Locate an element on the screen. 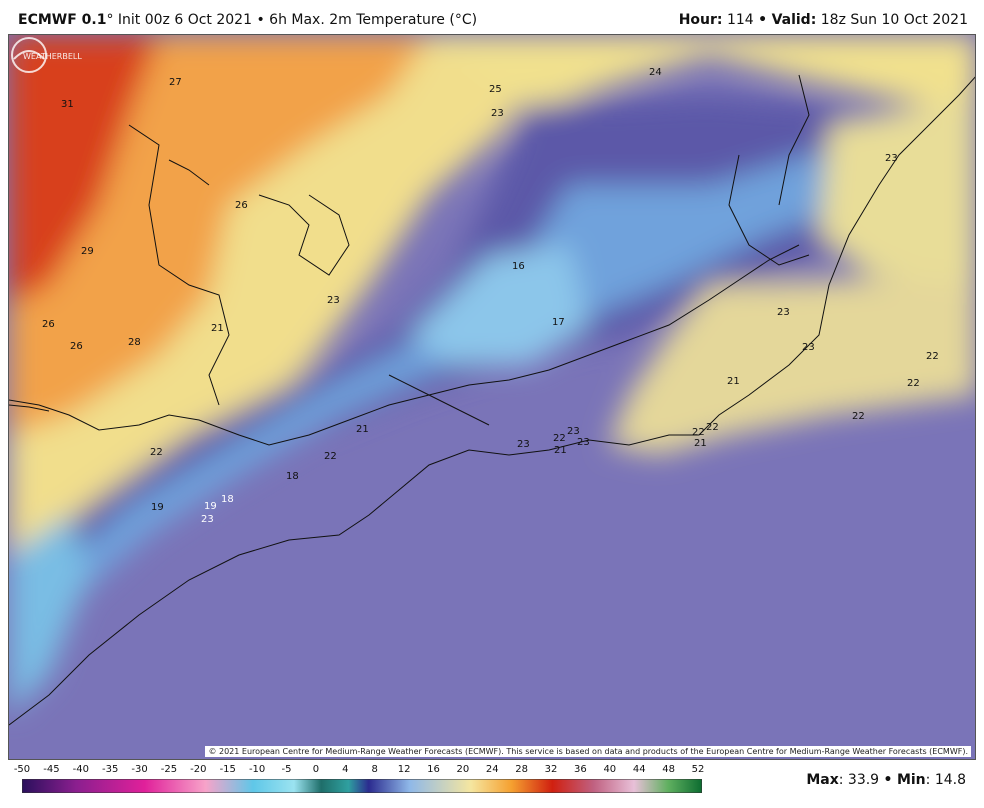 The width and height of the screenshot is (984, 808). colorbar-gradient is located at coordinates (362, 786).